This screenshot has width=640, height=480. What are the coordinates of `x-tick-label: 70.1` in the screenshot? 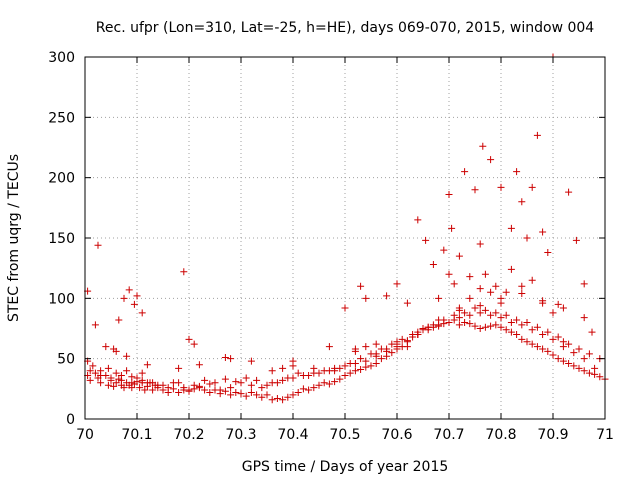 It's located at (136, 435).